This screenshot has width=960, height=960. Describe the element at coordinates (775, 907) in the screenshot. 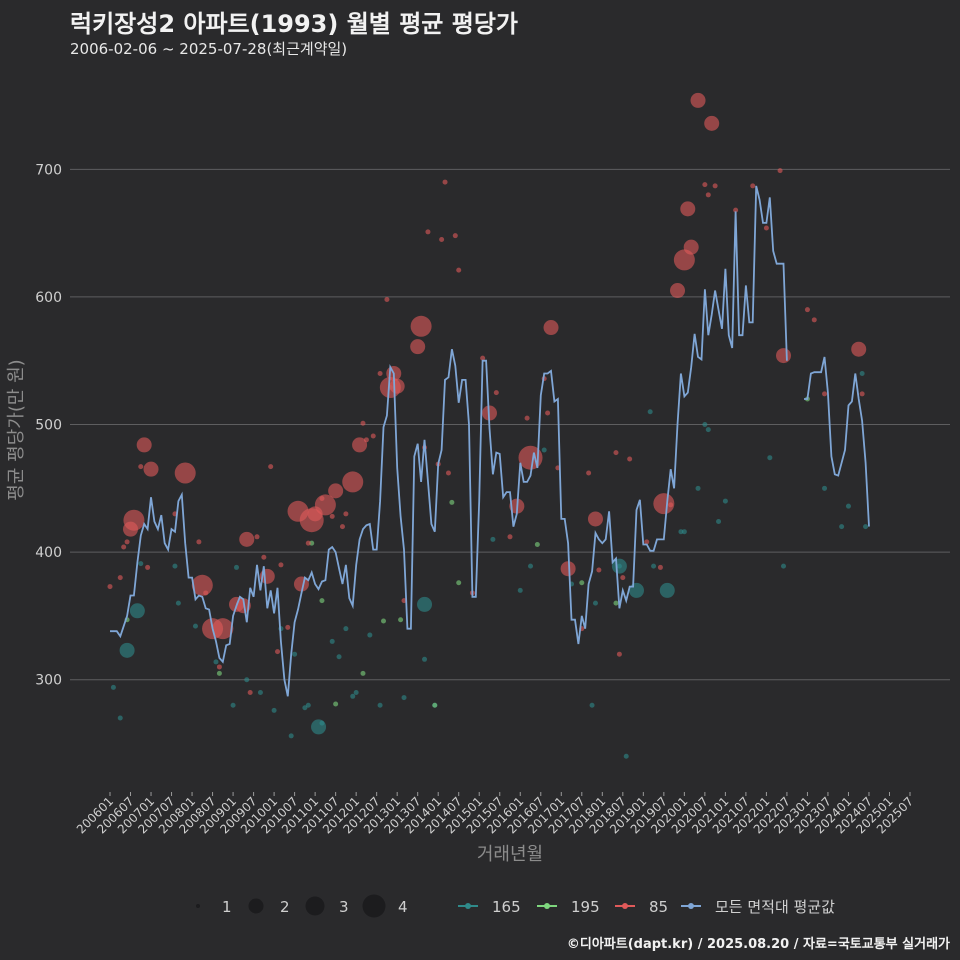

I see `legend-series-label: 모든 면적대 평균값` at that location.